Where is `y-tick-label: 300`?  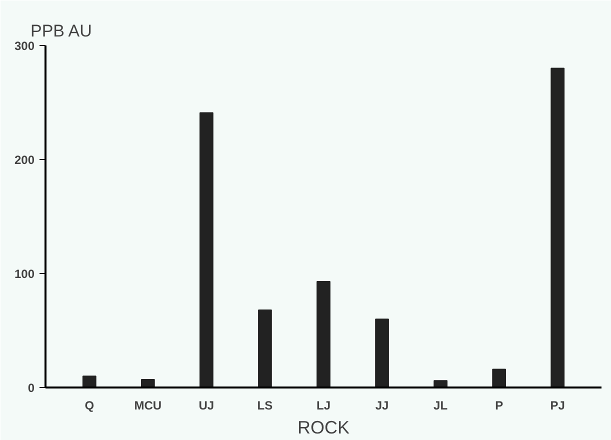 y-tick-label: 300 is located at coordinates (24, 46).